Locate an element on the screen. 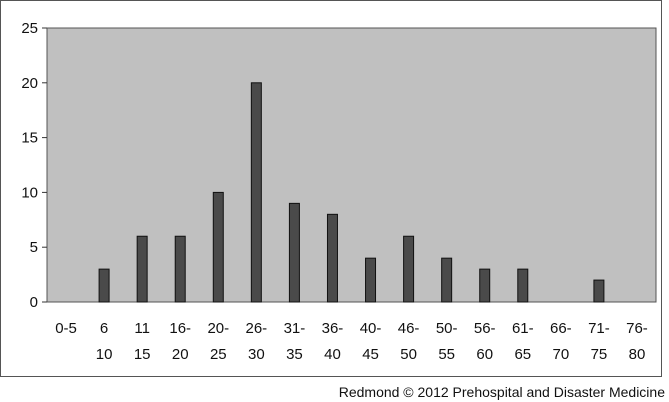  x-tick-label-top: 40- is located at coordinates (371, 328).